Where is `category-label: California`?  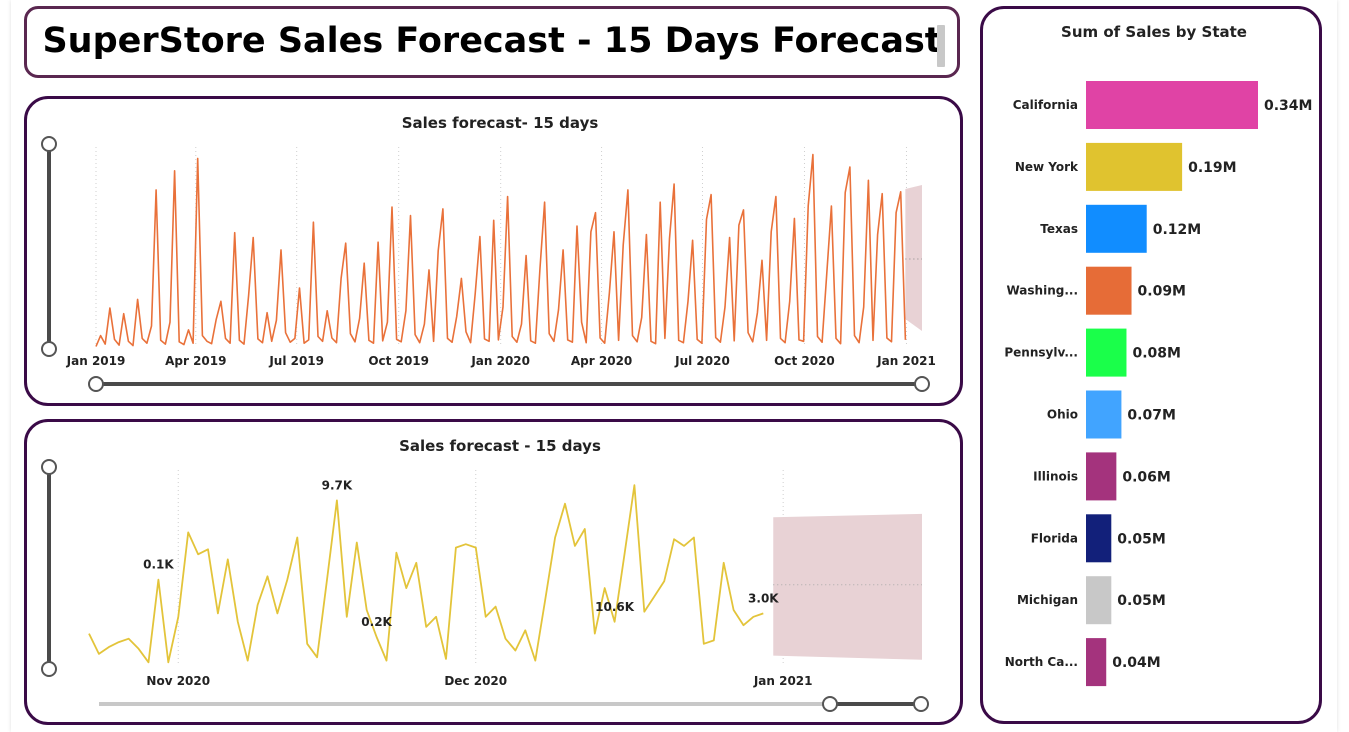
category-label: California is located at coordinates (1045, 105).